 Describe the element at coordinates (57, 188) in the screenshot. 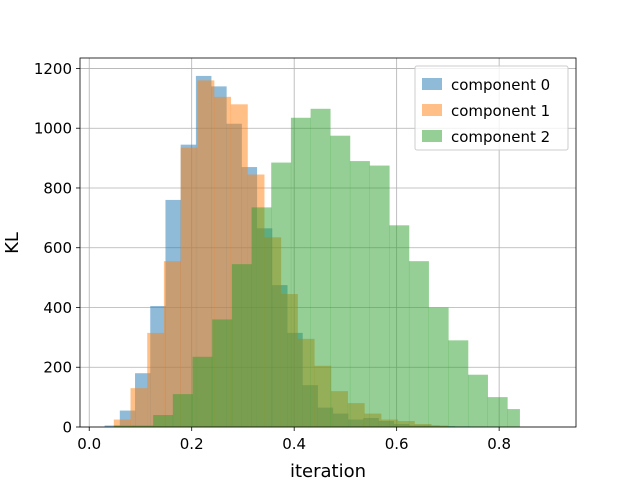

I see `y-tick-label: 800` at that location.